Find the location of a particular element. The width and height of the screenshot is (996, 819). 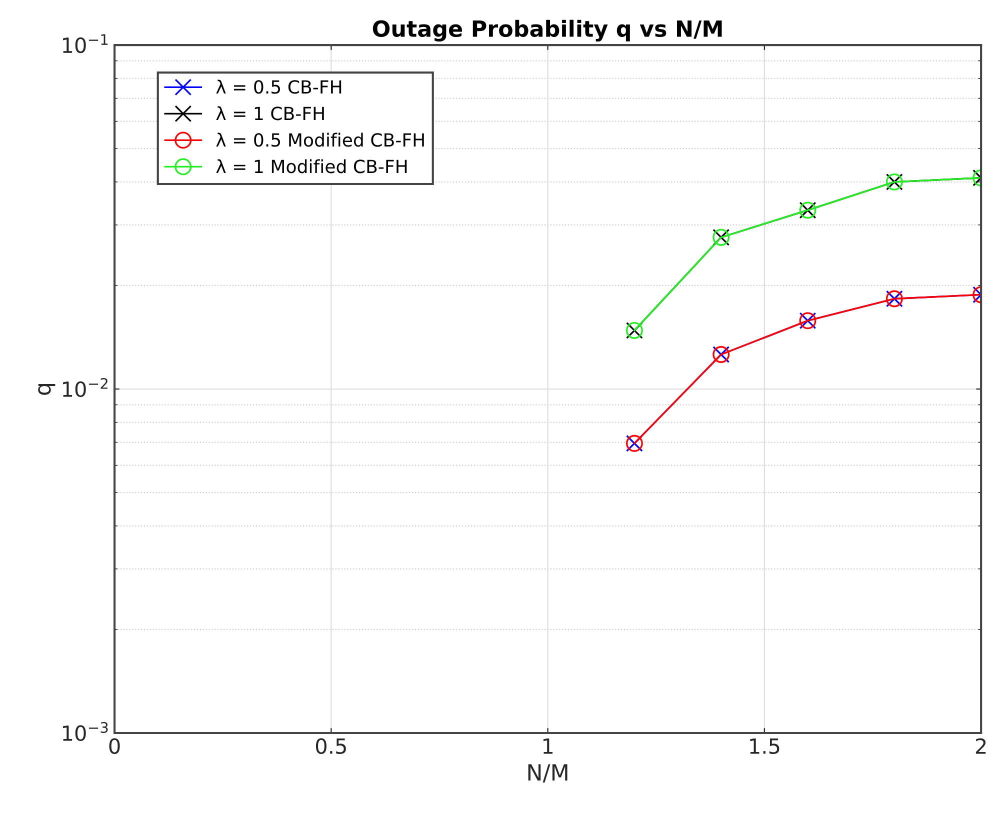

y-axis-title: q is located at coordinates (47, 389).